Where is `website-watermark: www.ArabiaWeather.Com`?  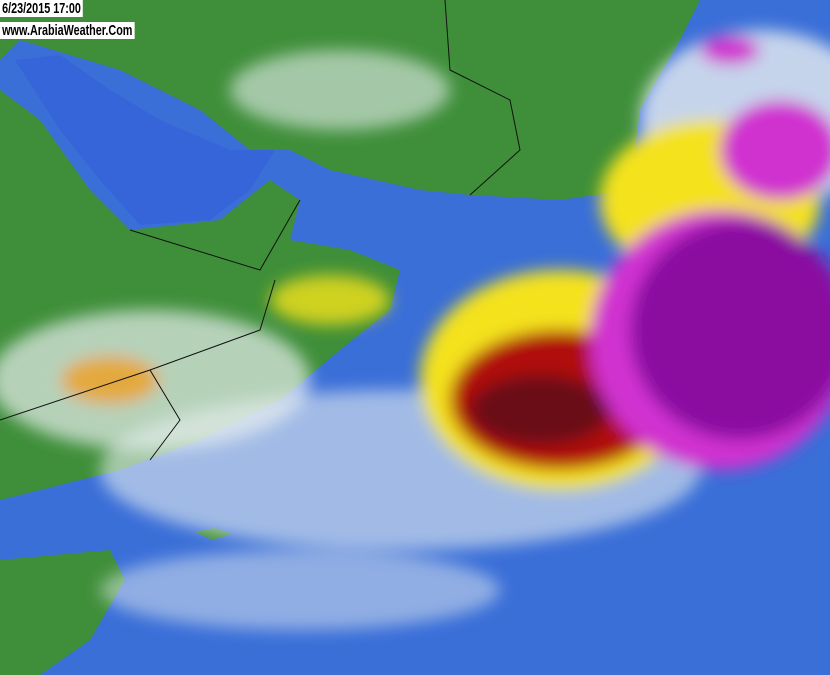
website-watermark: www.ArabiaWeather.Com is located at coordinates (67, 30).